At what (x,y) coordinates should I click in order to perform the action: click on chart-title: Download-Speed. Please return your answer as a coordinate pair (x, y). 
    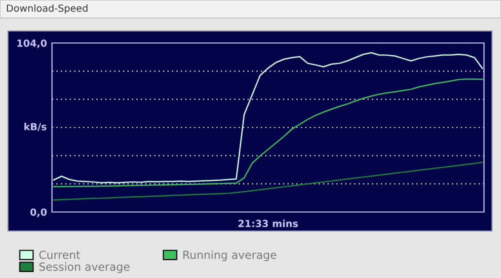
    Looking at the image, I should click on (47, 9).